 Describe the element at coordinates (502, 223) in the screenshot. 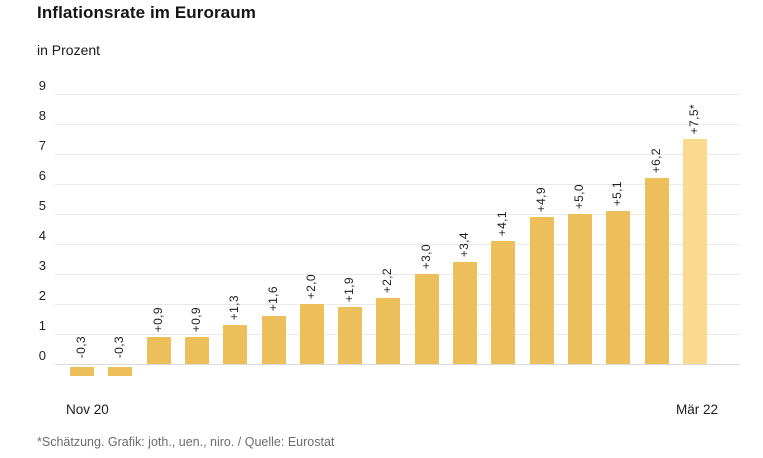

I see `bar-value-label: +4,1` at that location.